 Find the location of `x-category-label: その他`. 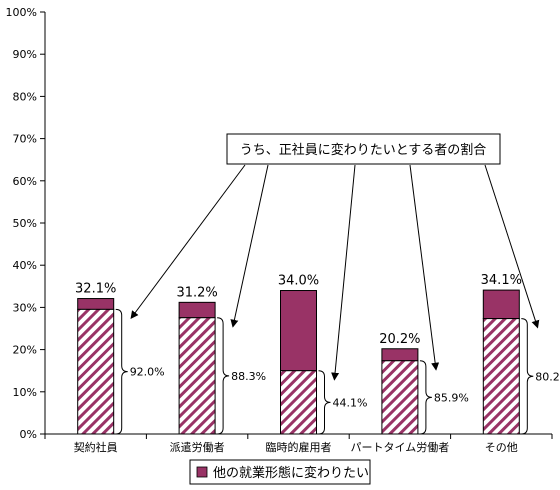

x-category-label: その他 is located at coordinates (501, 447).